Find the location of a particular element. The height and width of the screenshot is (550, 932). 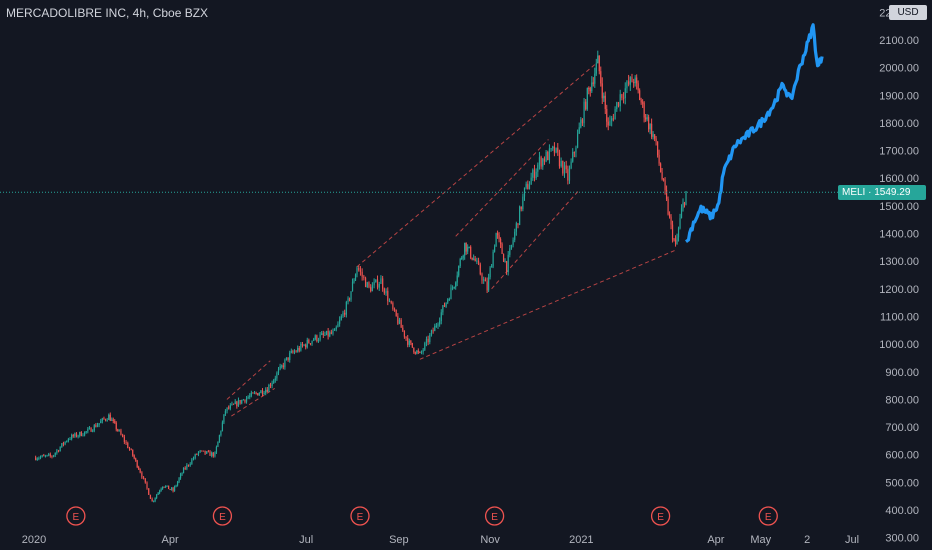

earnings-circle is located at coordinates (660, 516).